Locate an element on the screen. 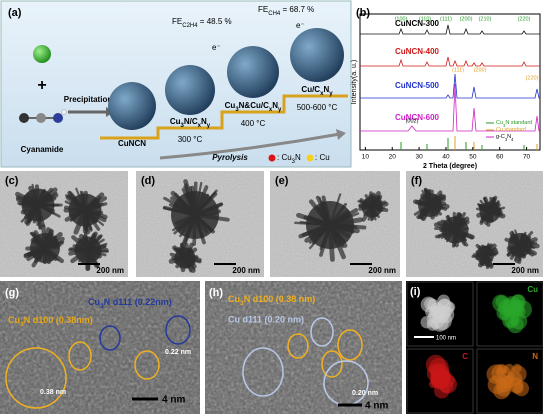 This screenshot has width=543, height=414. plane-label: (200) is located at coordinates (480, 70).